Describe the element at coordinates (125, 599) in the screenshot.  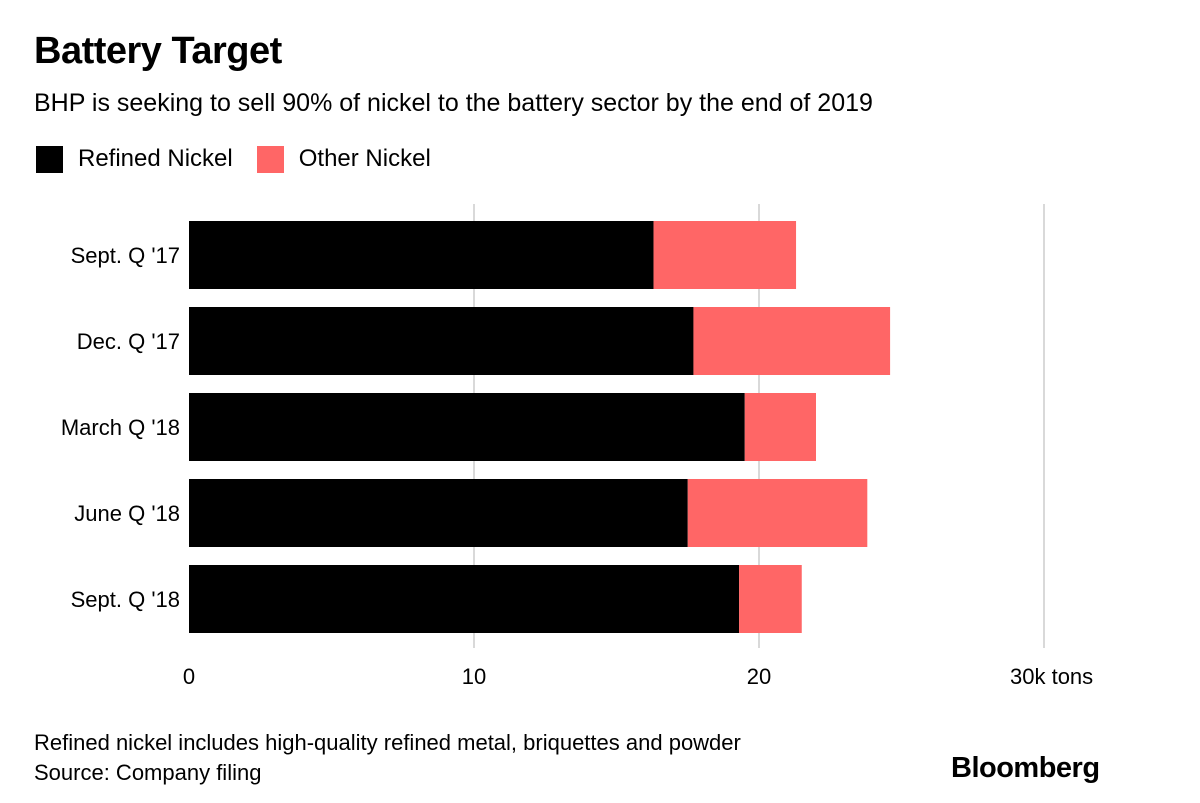
I see `category-label-4: Sept. Q '18` at that location.